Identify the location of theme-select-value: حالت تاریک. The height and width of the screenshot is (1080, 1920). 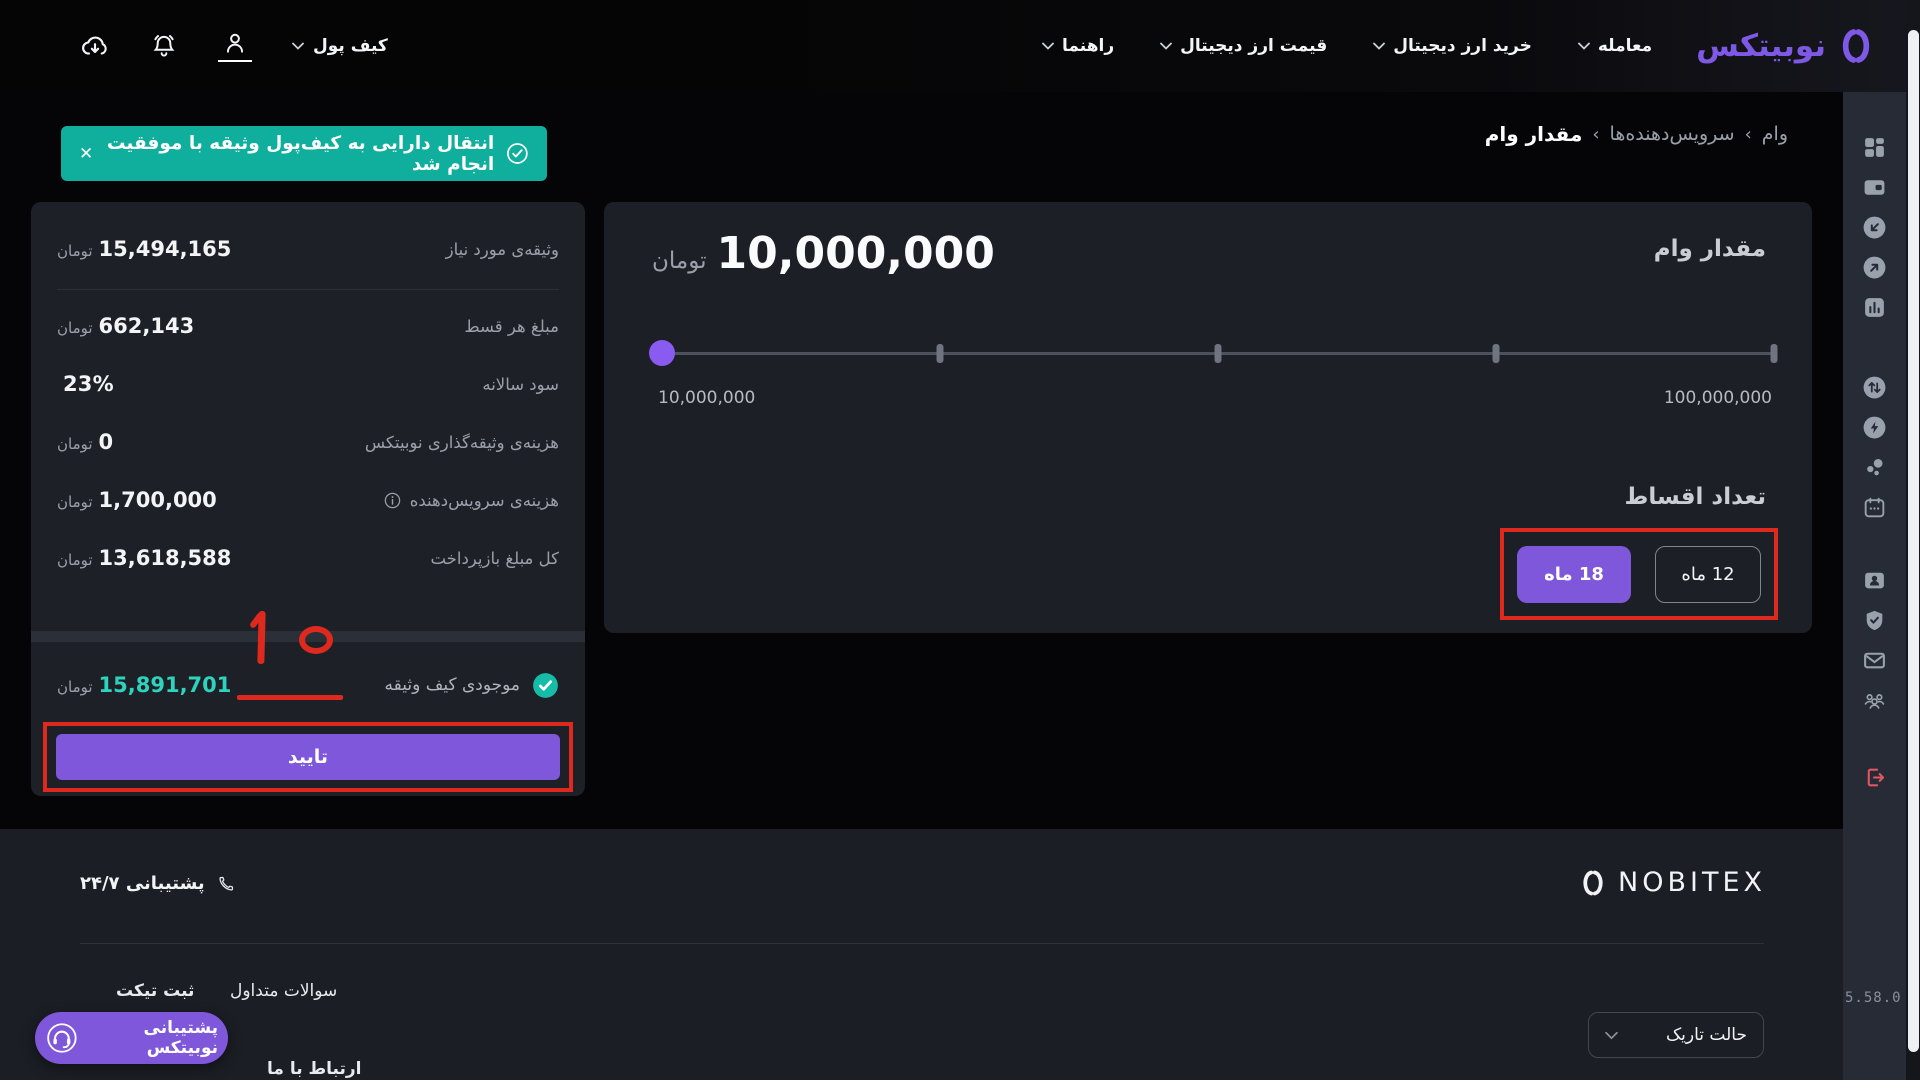
(1706, 1035).